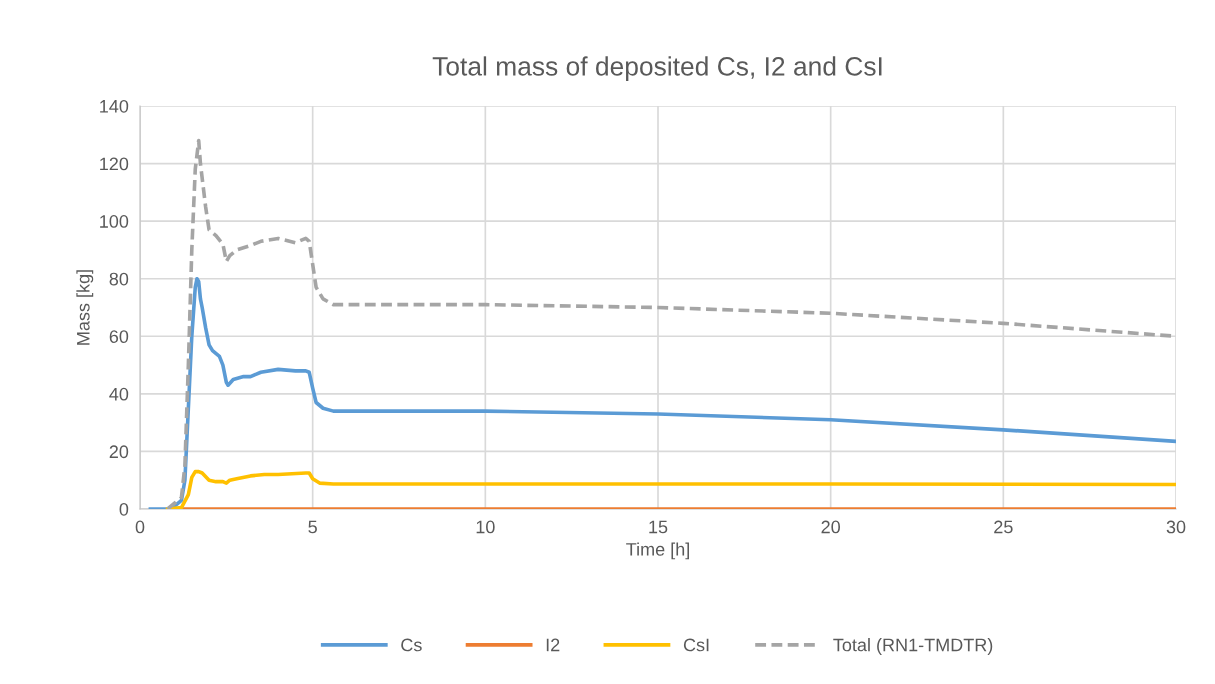 This screenshot has height=684, width=1215. I want to click on legend-label: CsI, so click(696, 645).